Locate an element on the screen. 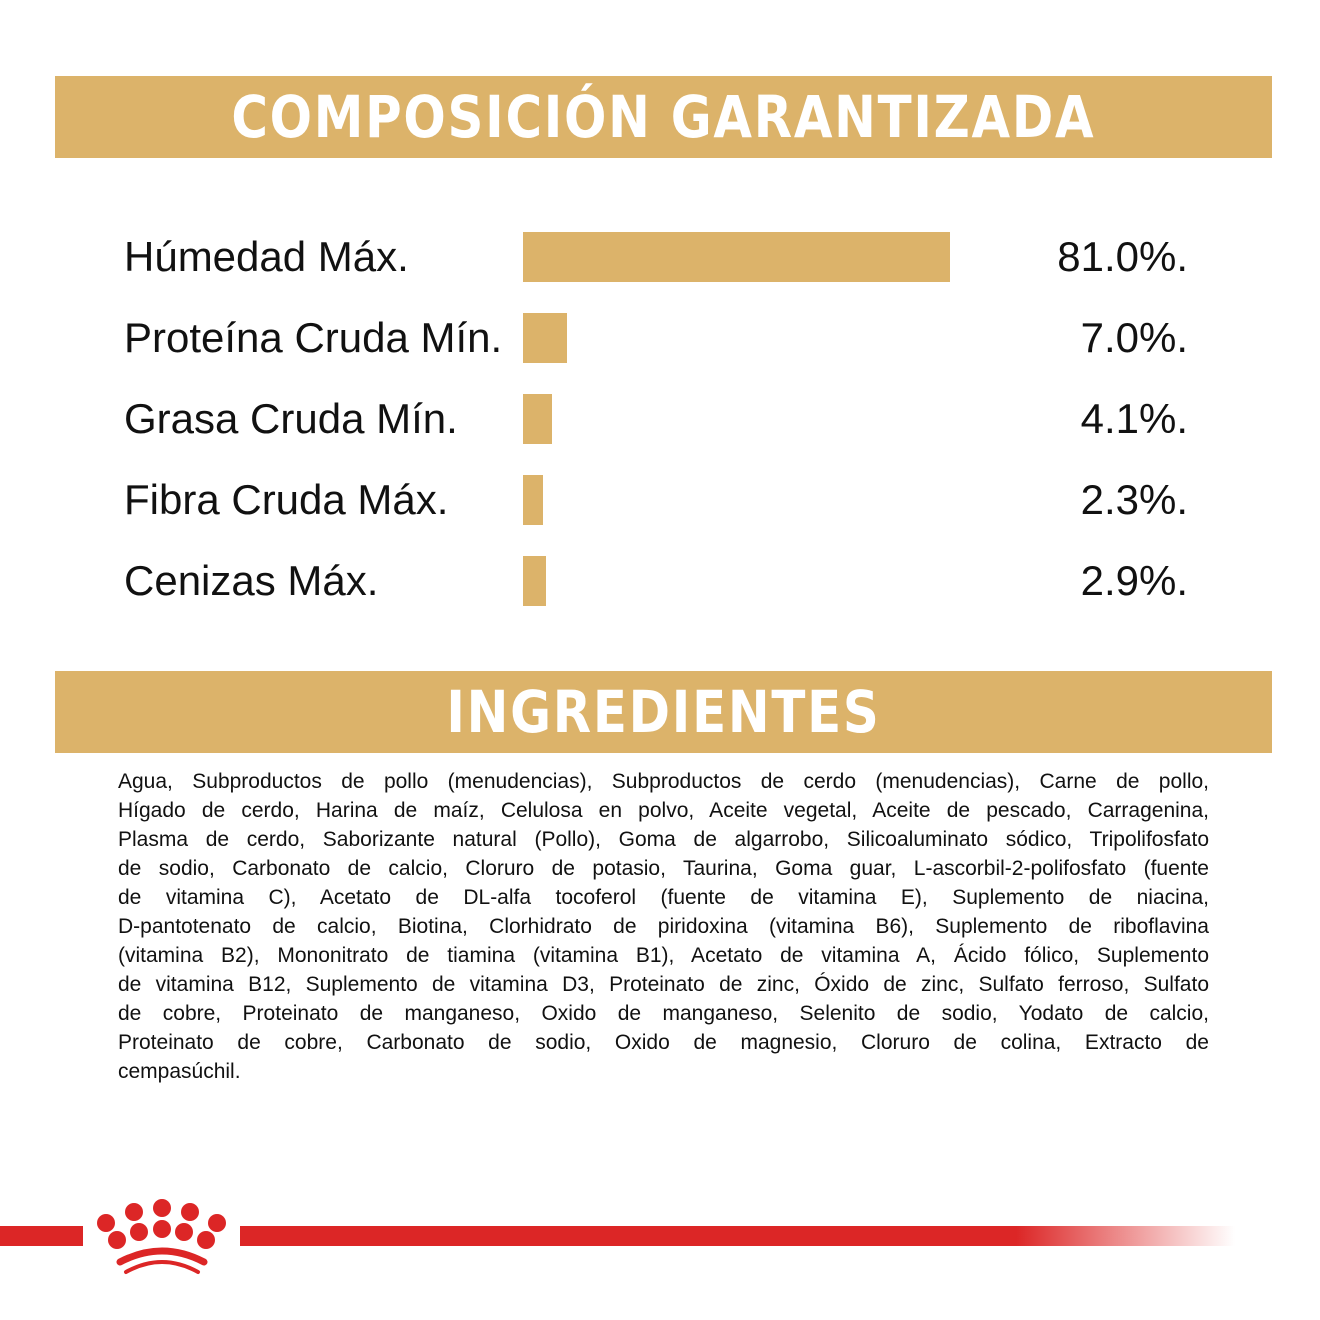  ingredients-title: INGREDIENTES is located at coordinates (663, 712).